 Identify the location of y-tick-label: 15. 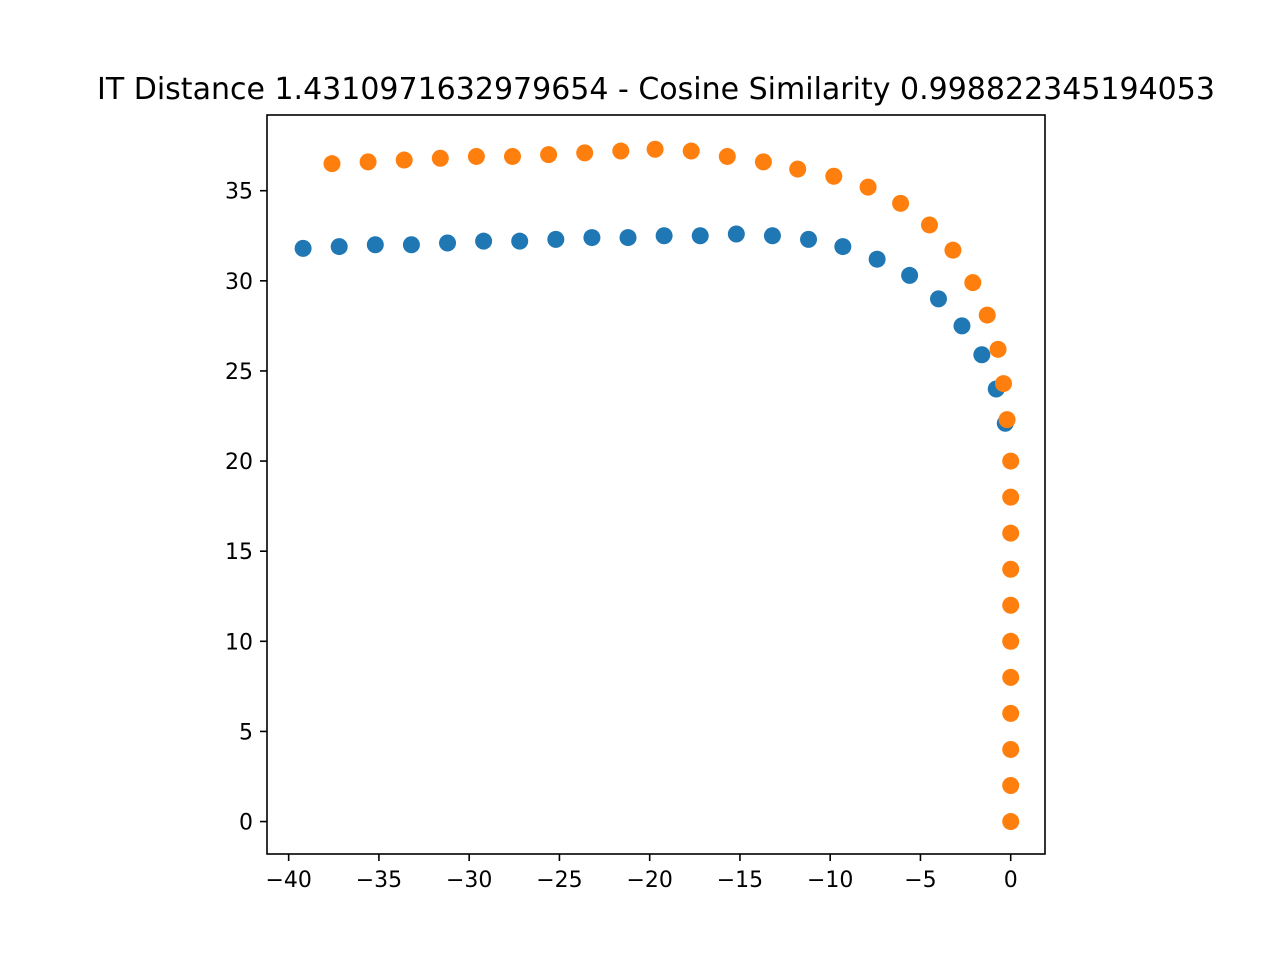
(239, 552).